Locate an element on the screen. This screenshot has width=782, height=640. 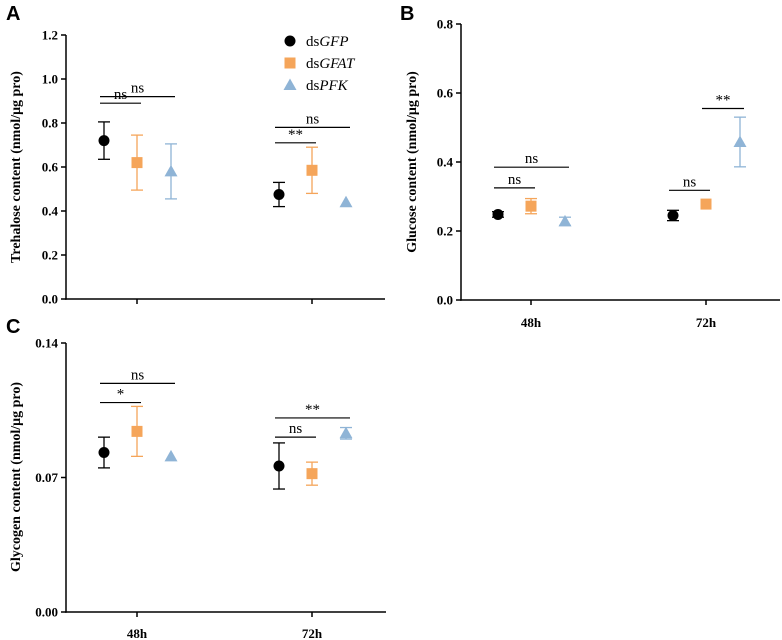
panel-b-y-label: Glucose content (nmol/μg pro) is located at coordinates (412, 162).